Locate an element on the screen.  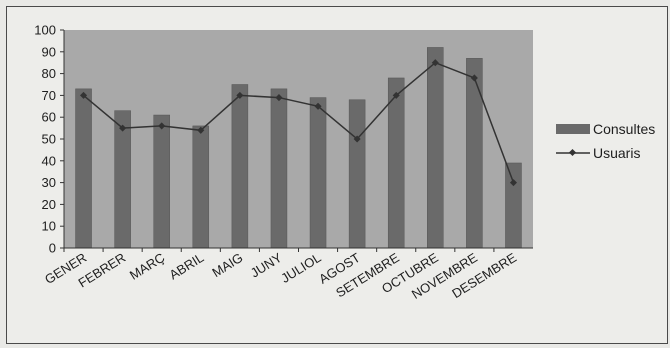
y-tick-label: 0 is located at coordinates (52, 248).